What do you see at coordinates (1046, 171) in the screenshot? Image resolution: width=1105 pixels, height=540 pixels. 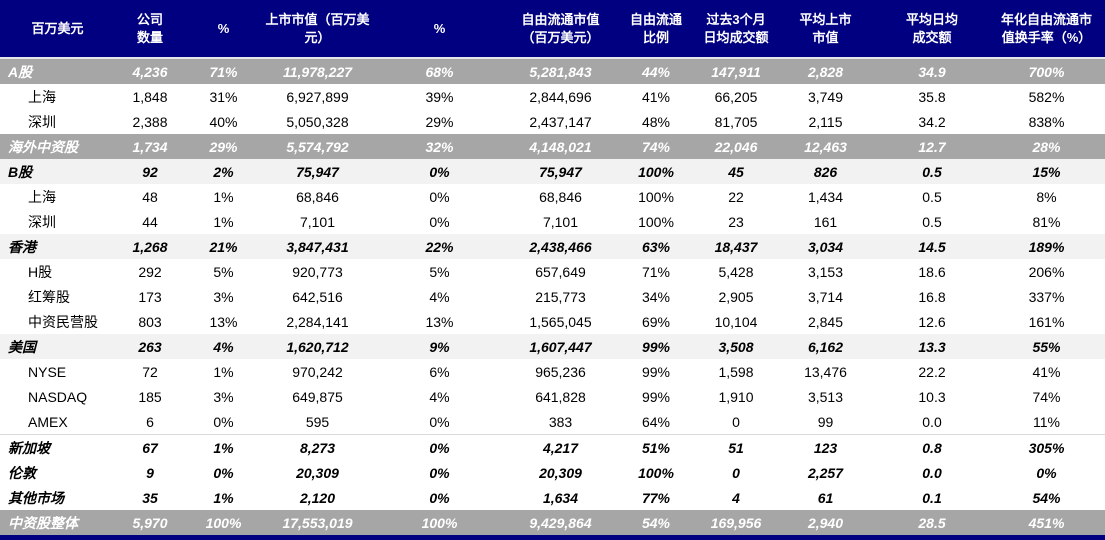 I see `table-cell: 15%` at bounding box center [1046, 171].